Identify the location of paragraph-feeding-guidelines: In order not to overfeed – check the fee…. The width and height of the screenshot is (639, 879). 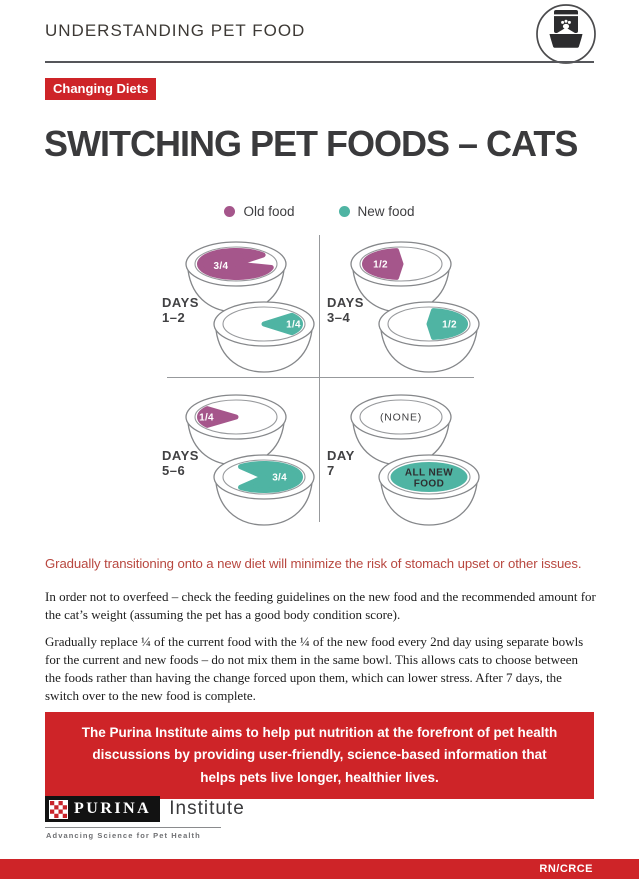
(320, 605).